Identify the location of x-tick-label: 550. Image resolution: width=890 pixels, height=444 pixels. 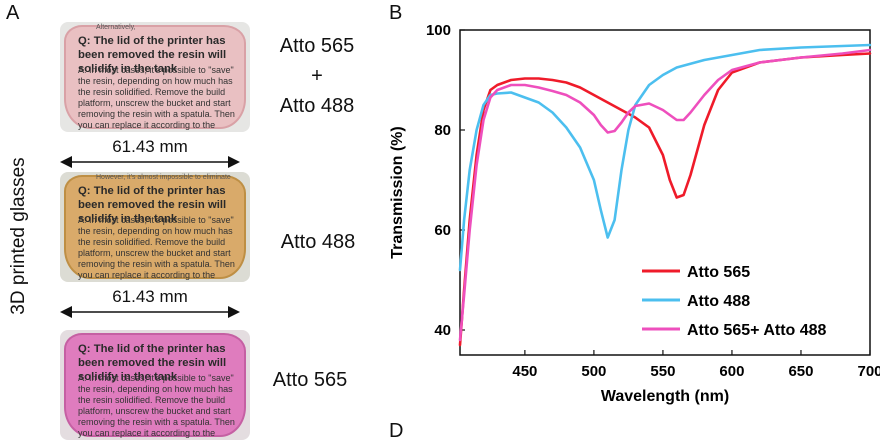
(662, 371).